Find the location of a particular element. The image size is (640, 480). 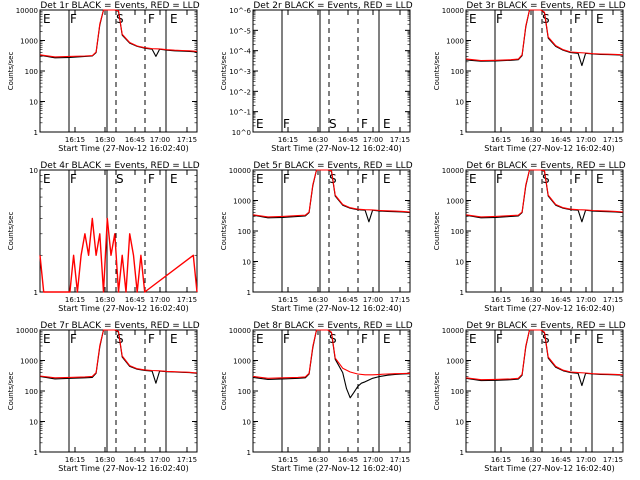

event-marker-label: S is located at coordinates (333, 124).